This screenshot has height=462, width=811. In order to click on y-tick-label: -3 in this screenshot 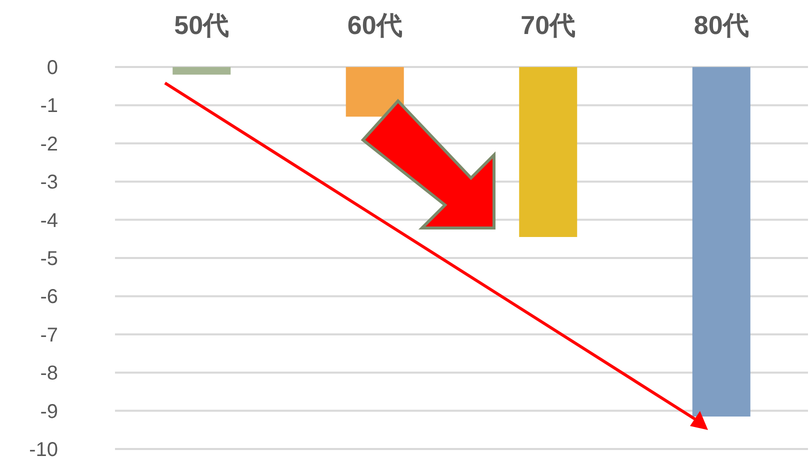, I will do `click(49, 183)`.